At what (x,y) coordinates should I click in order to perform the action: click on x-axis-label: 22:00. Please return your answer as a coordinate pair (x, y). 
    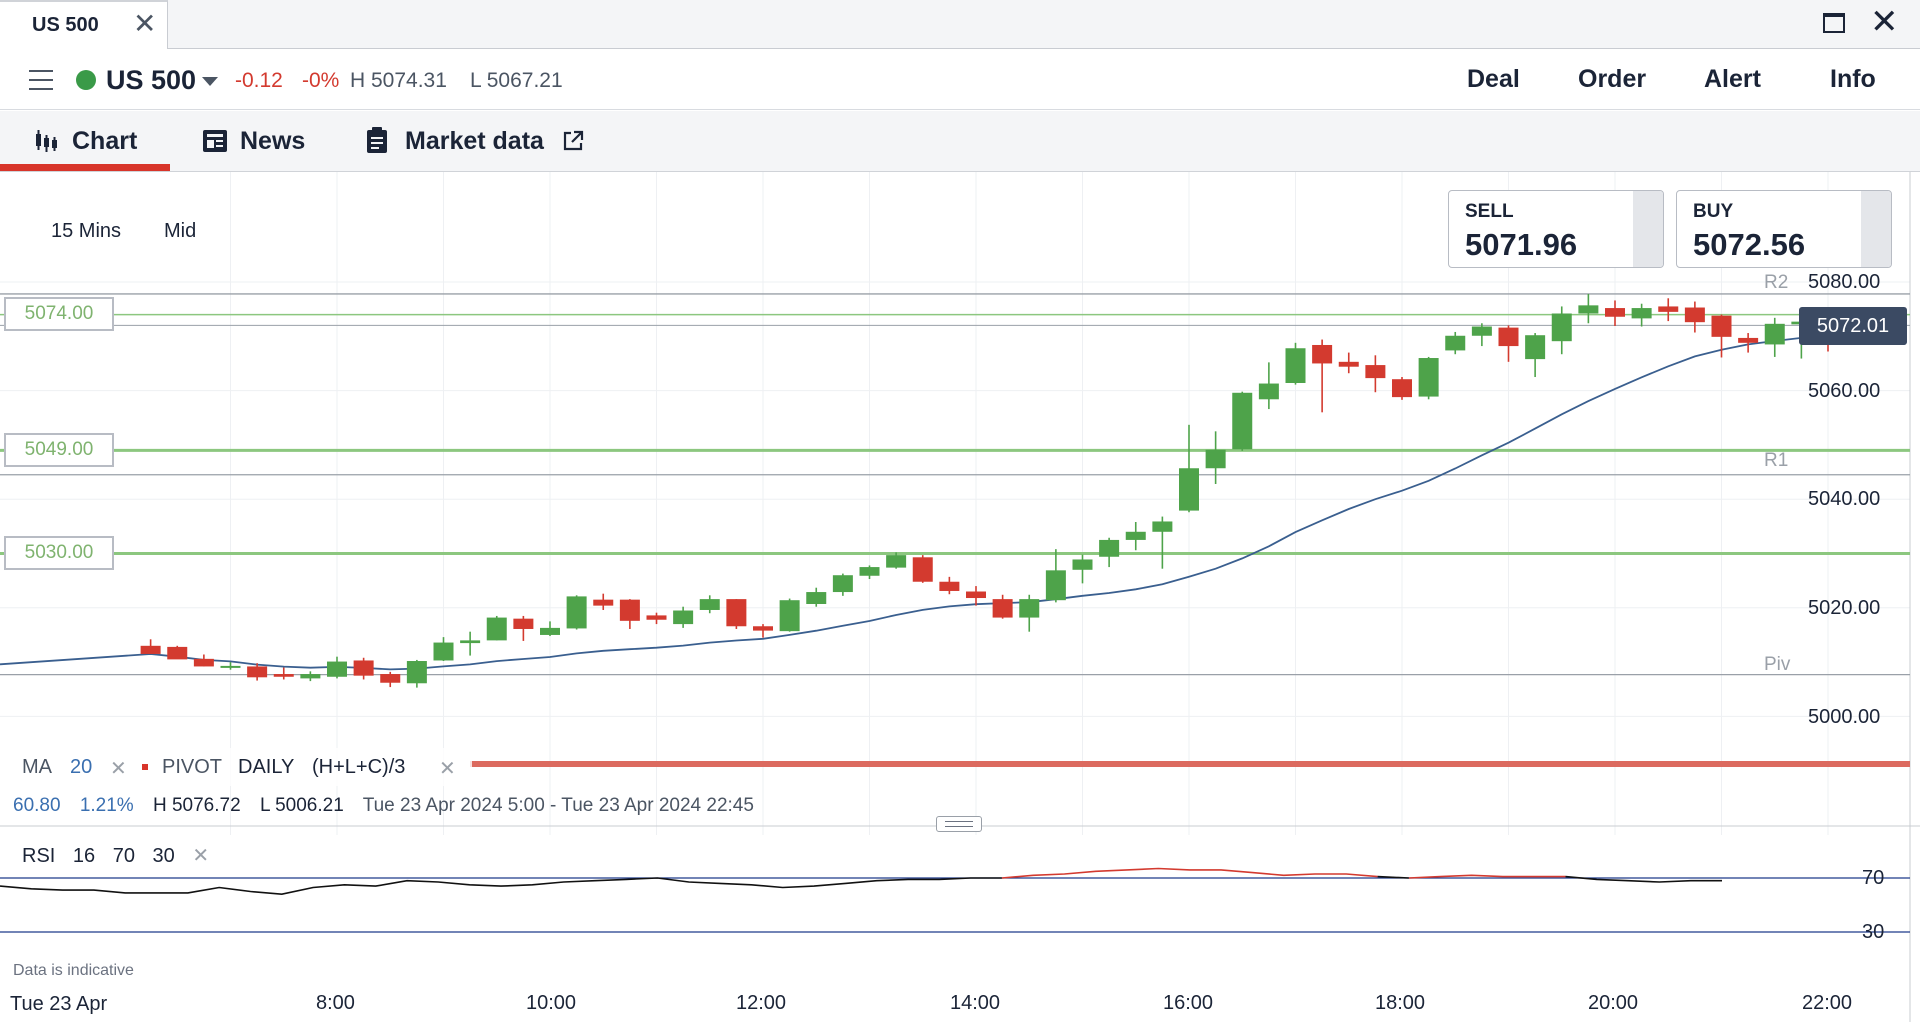
    Looking at the image, I should click on (1827, 1003).